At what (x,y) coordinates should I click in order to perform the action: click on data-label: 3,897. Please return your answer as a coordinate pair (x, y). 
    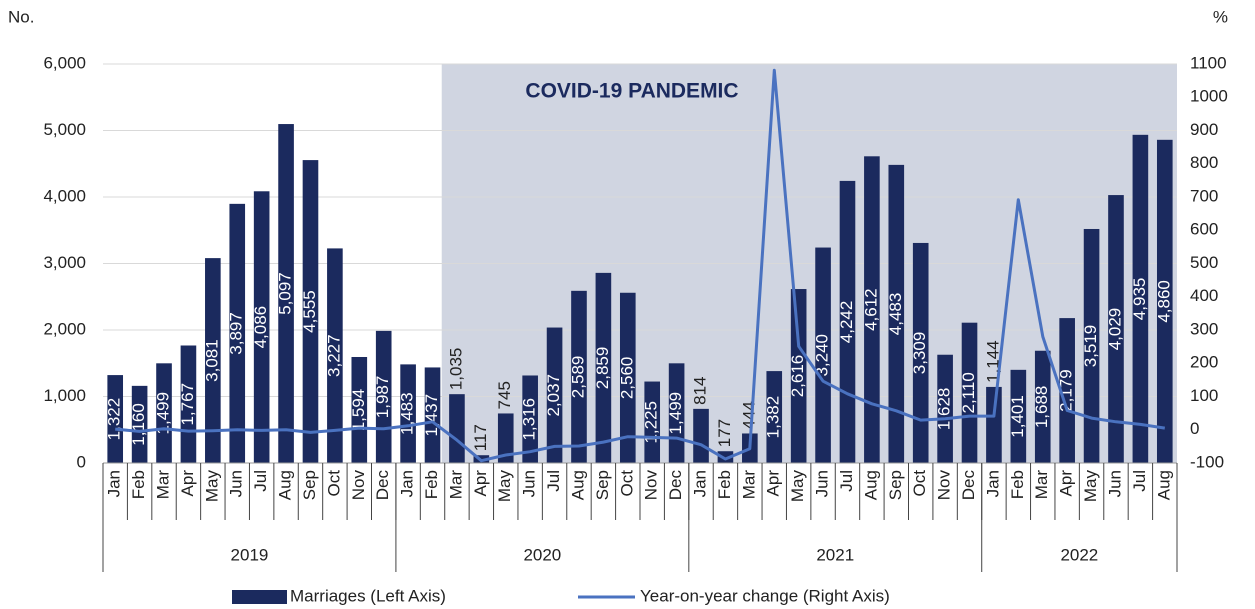
    Looking at the image, I should click on (236, 333).